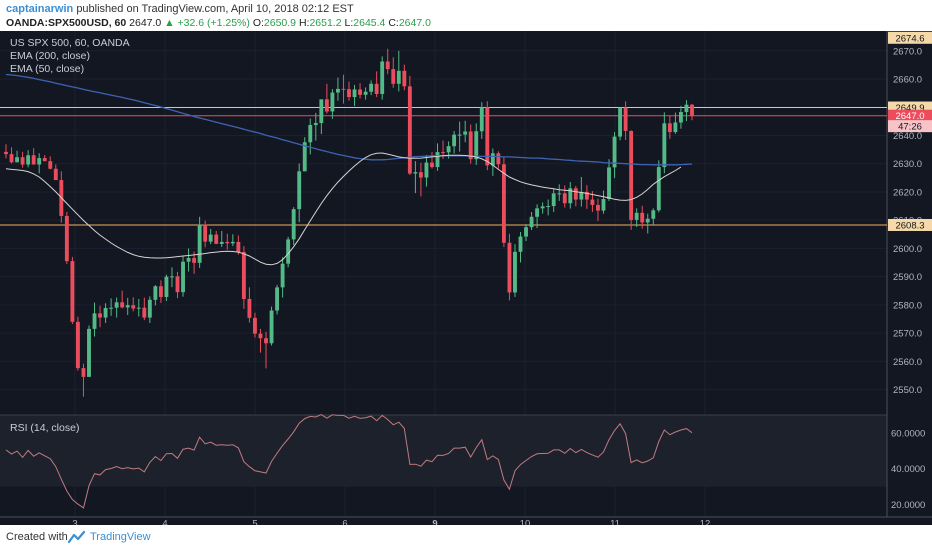 This screenshot has width=932, height=550. I want to click on close-label: C:, so click(393, 23).